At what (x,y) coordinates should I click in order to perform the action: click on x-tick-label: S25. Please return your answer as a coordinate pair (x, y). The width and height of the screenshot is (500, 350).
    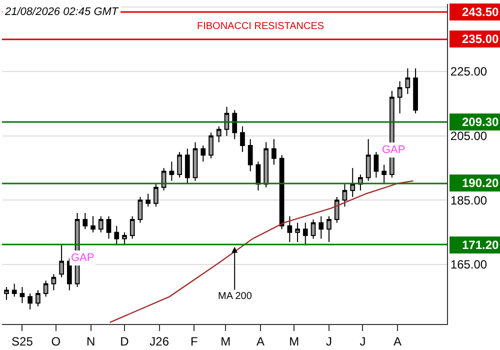
    Looking at the image, I should click on (23, 341).